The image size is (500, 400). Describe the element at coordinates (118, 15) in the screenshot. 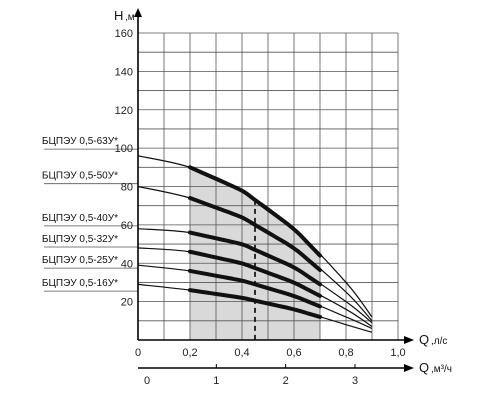

I see `y-axis-title: H` at that location.